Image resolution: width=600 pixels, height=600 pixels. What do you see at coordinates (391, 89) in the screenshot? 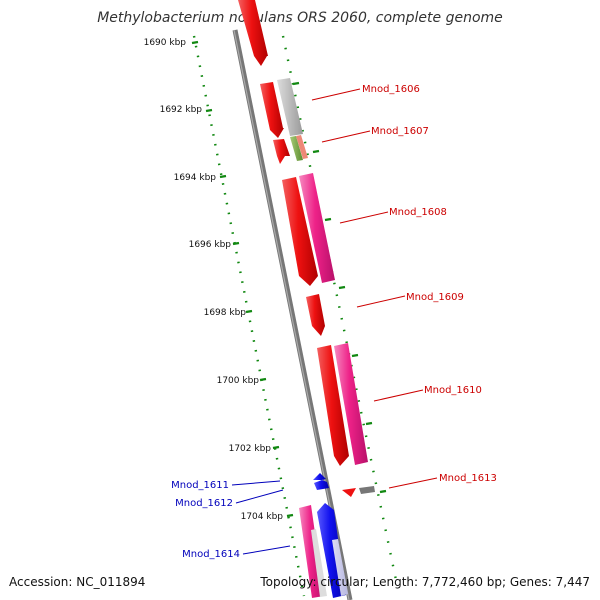
I see `gene-label-mnod-1606: Mnod_1606` at bounding box center [391, 89].